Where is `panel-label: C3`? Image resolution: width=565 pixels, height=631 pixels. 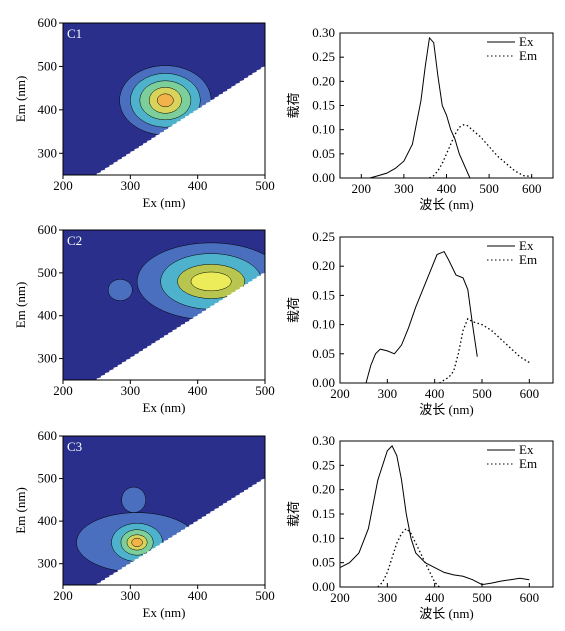
panel-label: C3 is located at coordinates (74, 446).